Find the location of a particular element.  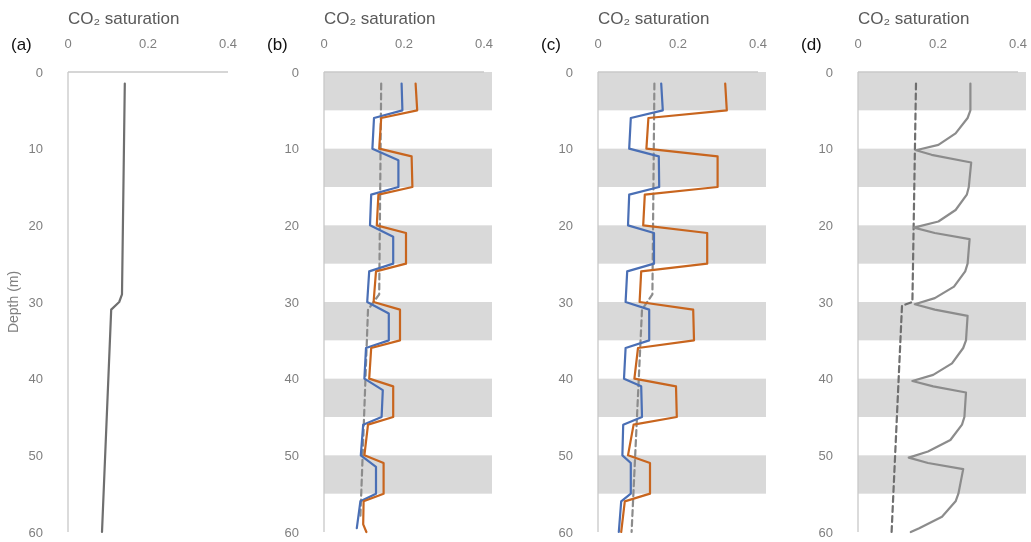

text: (d) is located at coordinates (811, 44).